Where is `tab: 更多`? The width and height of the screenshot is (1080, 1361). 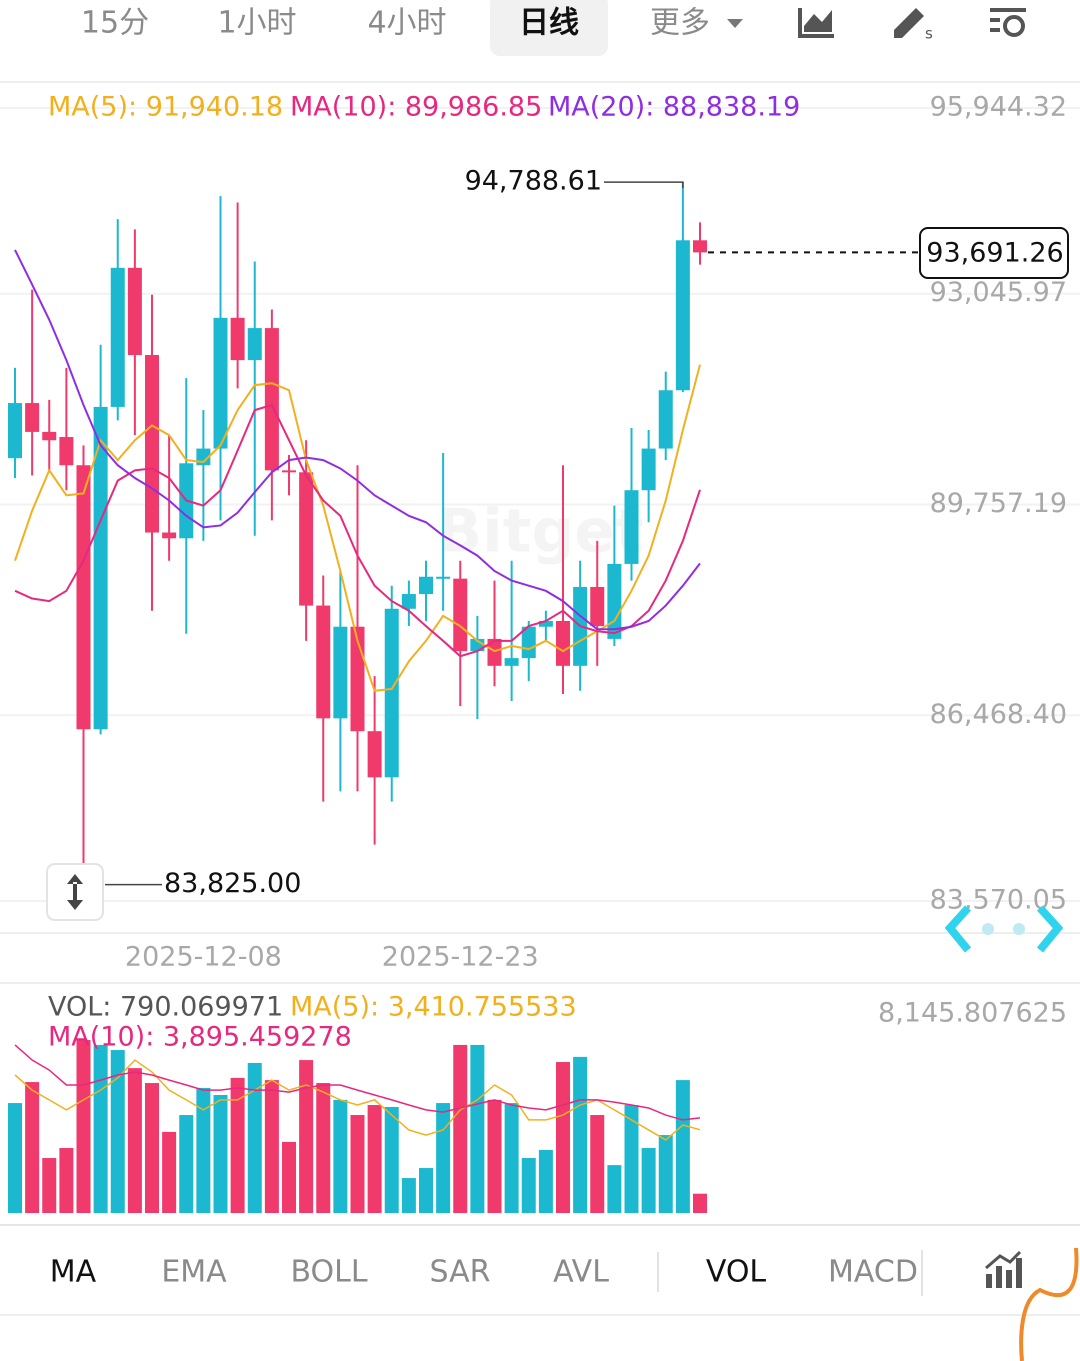 tab: 更多 is located at coordinates (680, 23).